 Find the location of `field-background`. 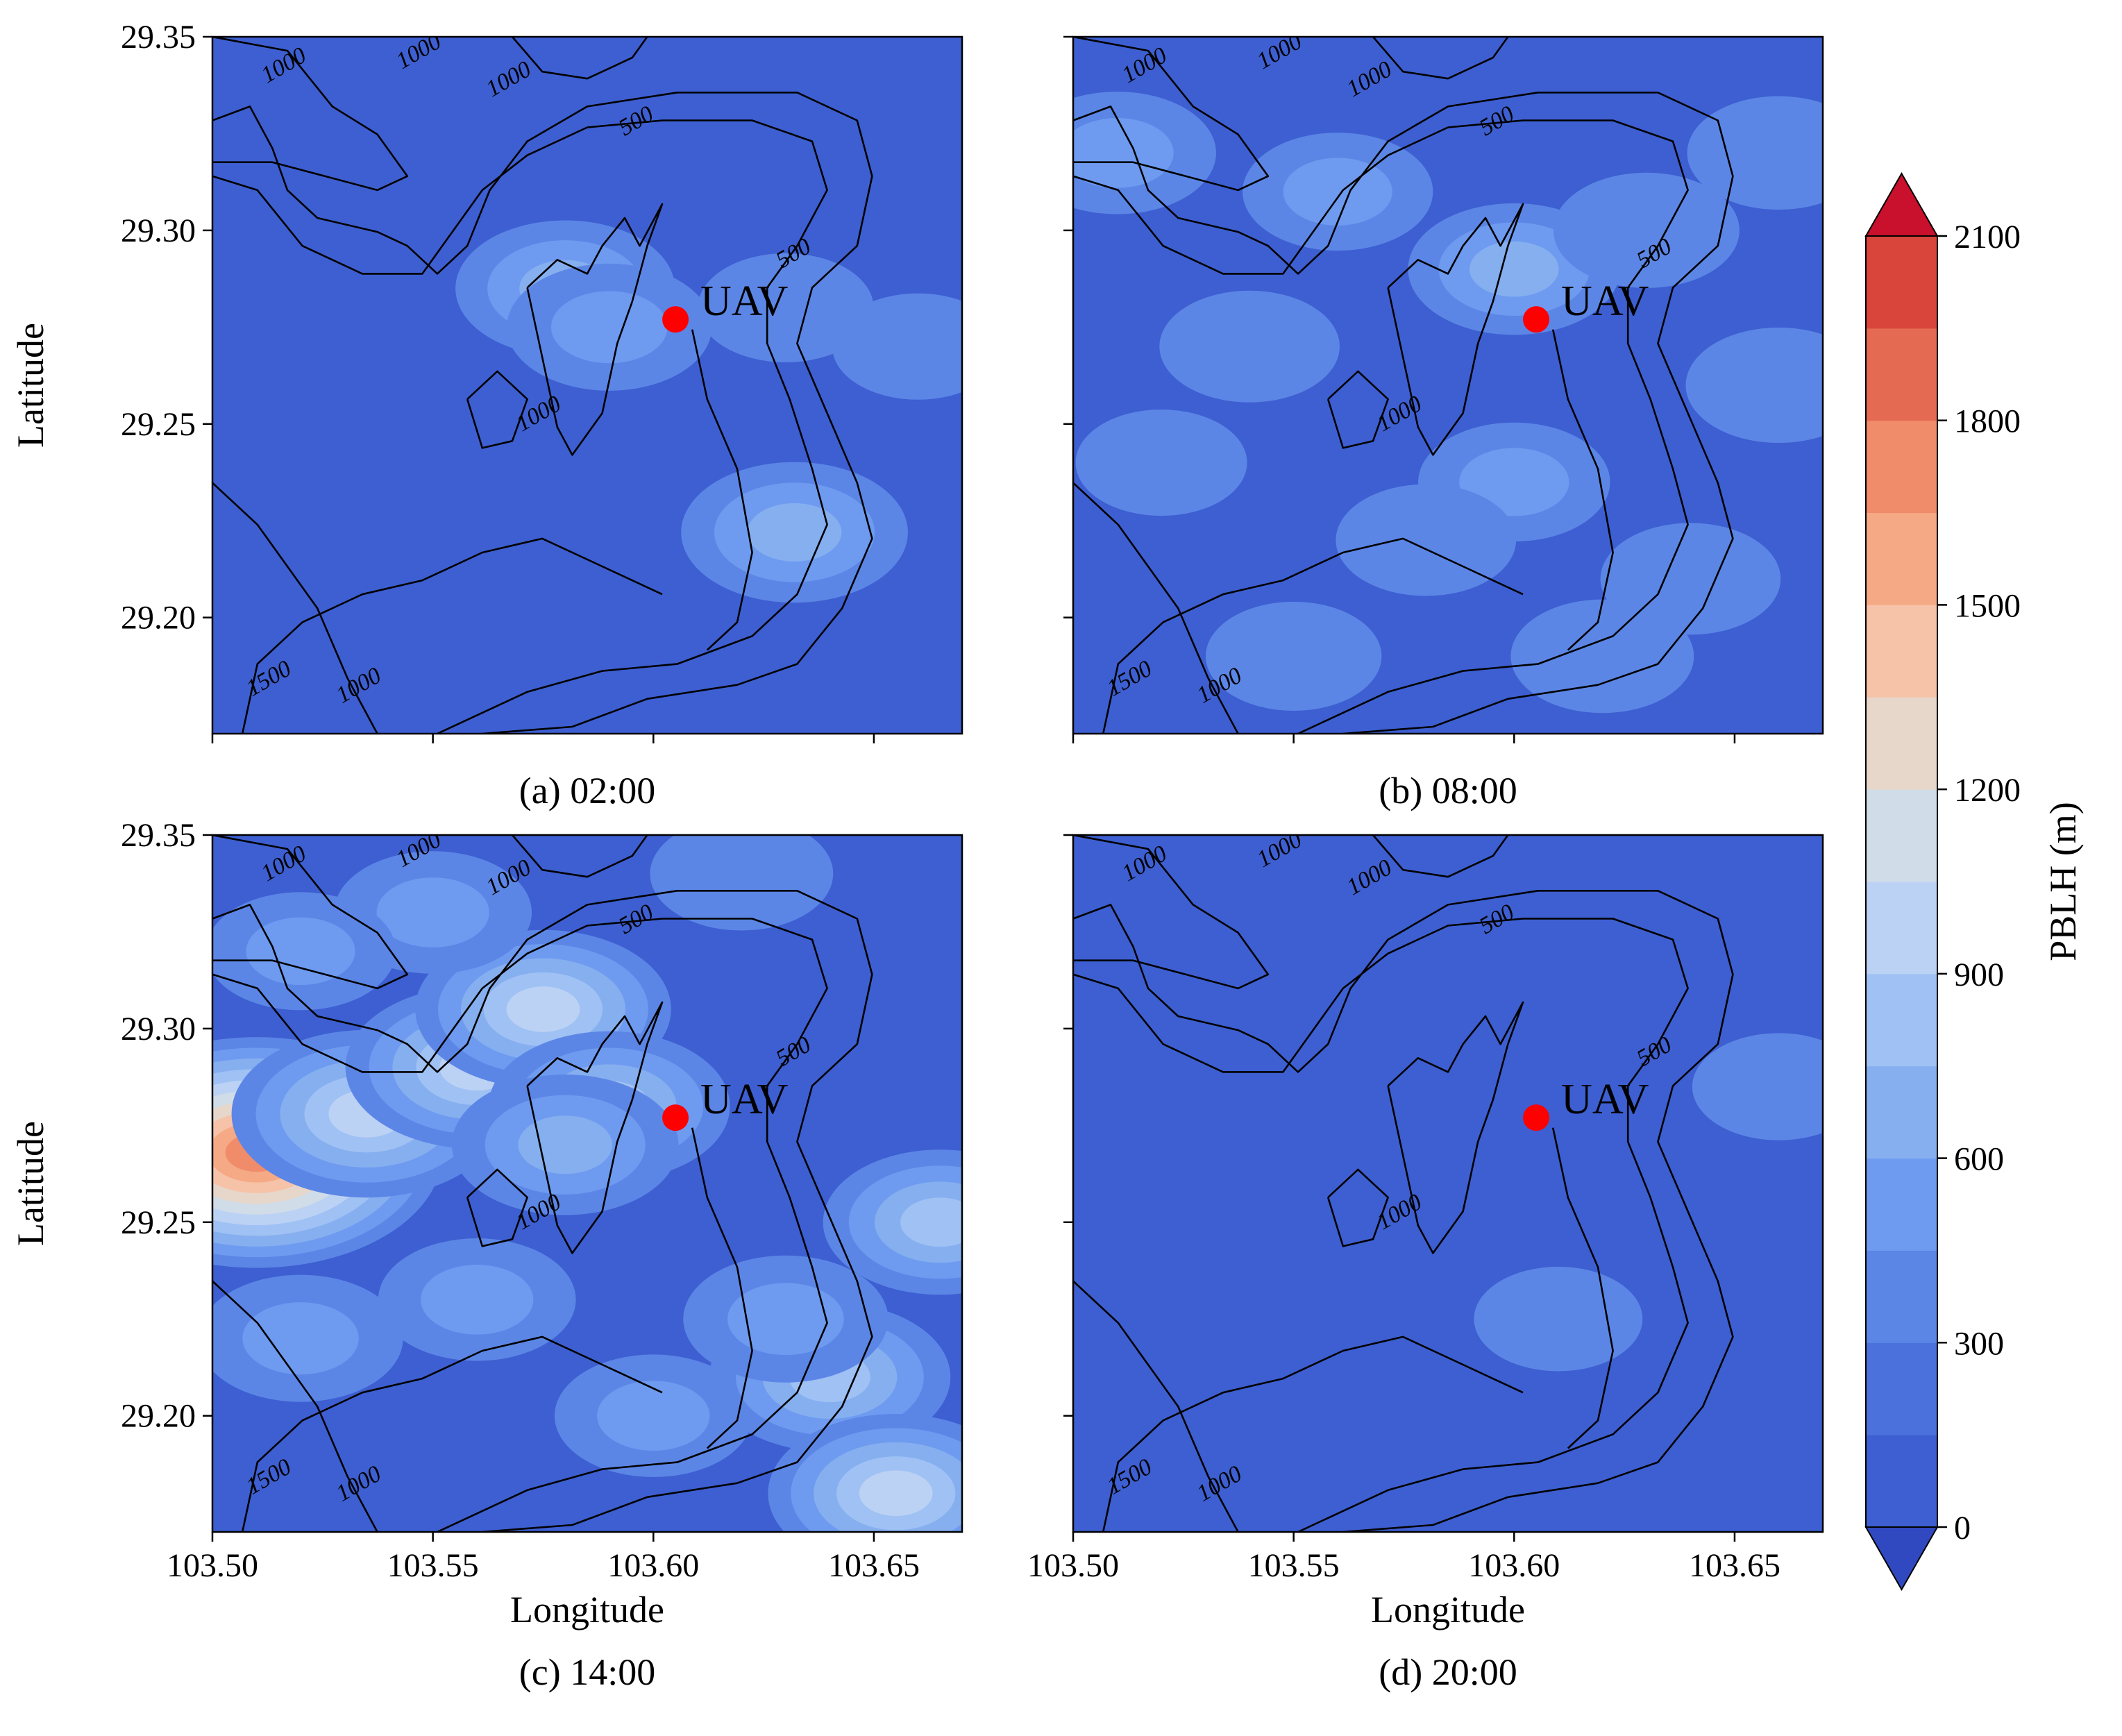

field-background is located at coordinates (1448, 1183).